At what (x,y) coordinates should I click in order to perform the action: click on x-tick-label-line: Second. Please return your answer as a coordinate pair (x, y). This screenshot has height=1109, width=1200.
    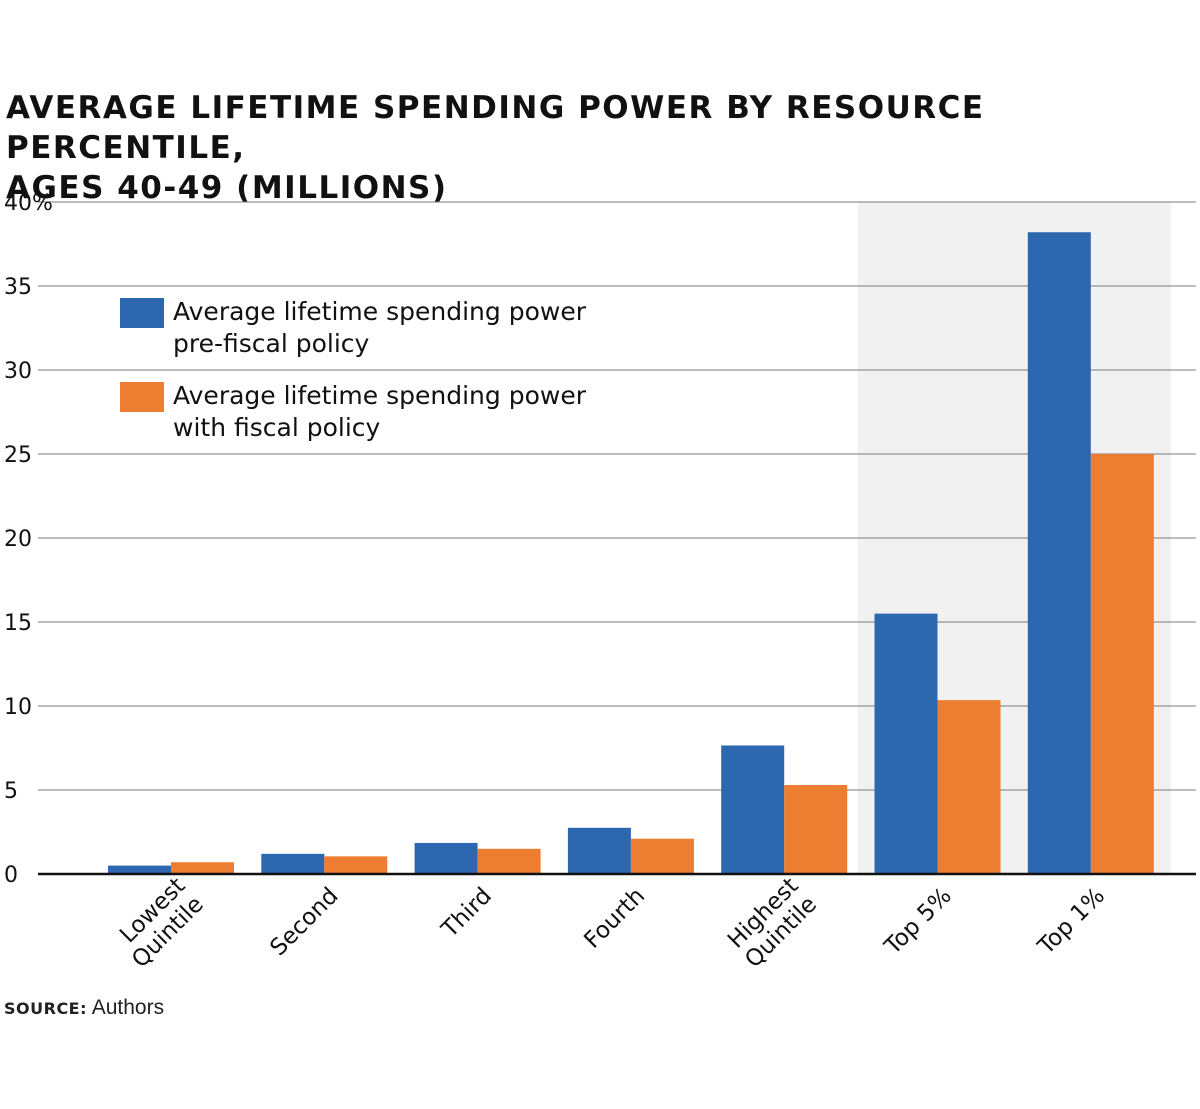
    Looking at the image, I should click on (304, 922).